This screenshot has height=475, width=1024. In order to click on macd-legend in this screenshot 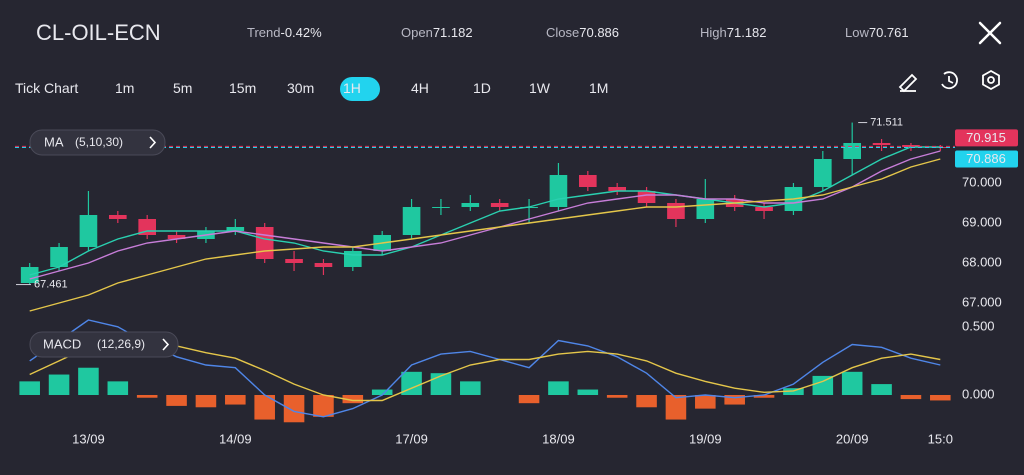, I will do `click(104, 344)`.